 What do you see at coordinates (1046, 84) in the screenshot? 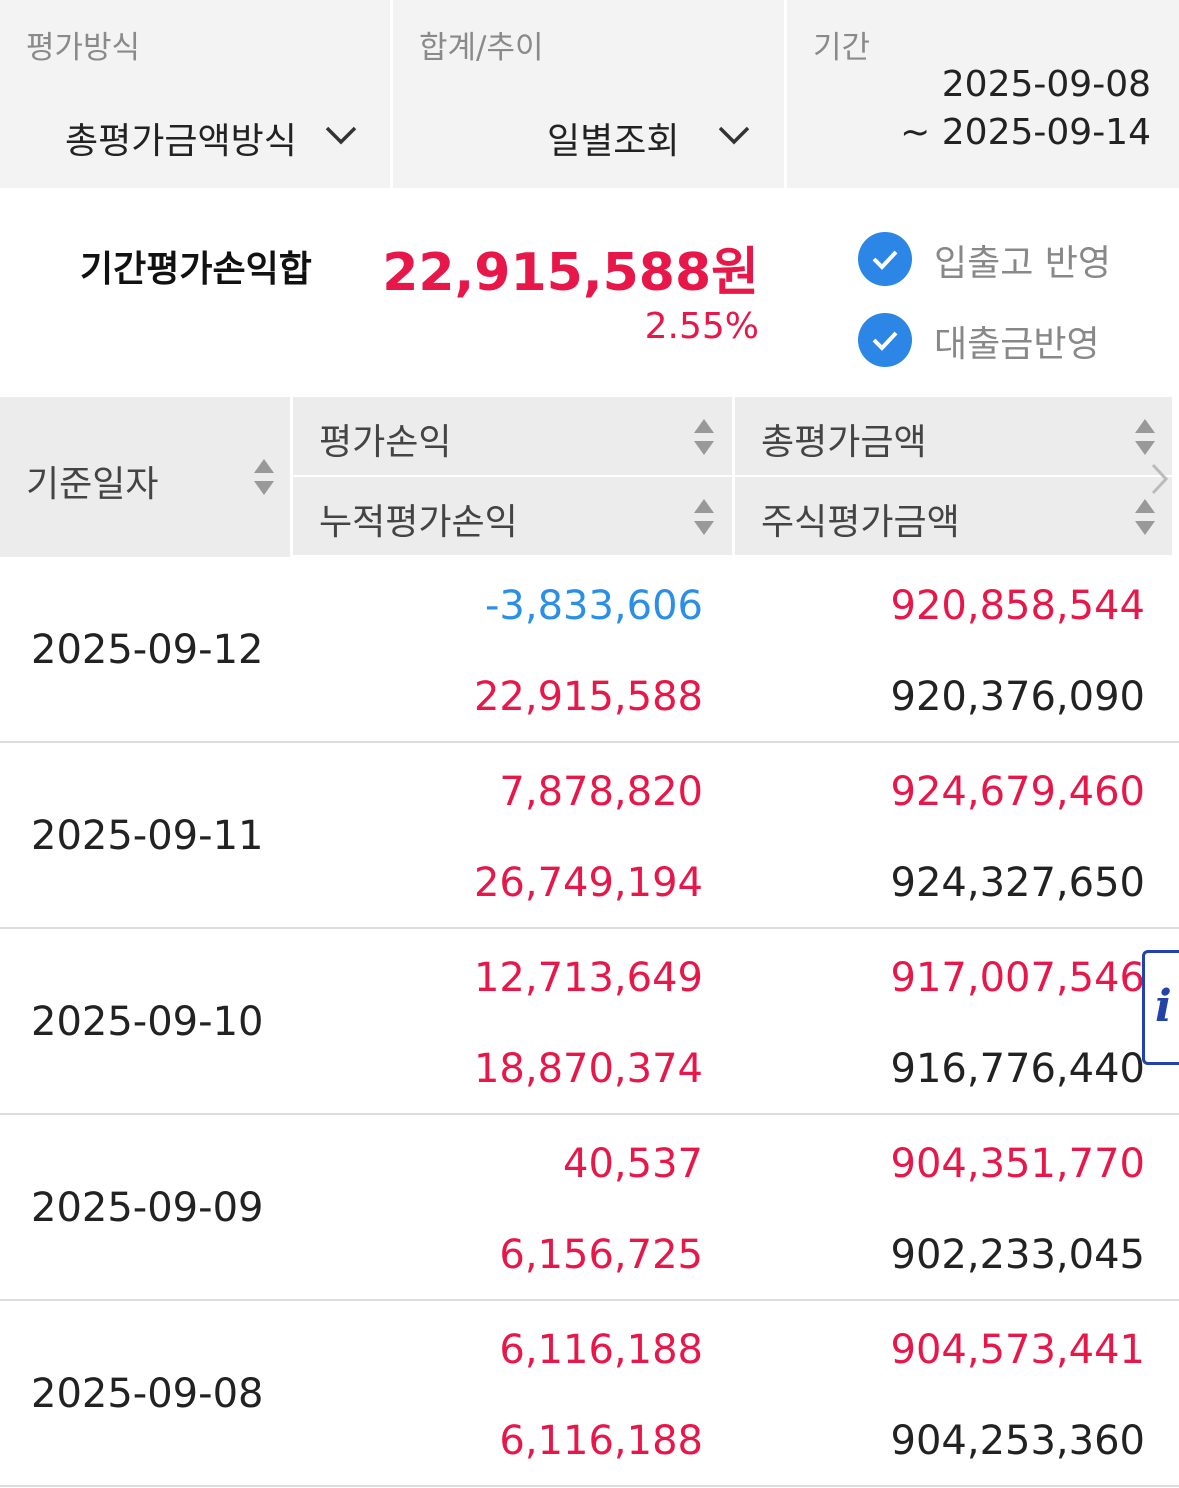
I see `period-start: 2025-09-08` at bounding box center [1046, 84].